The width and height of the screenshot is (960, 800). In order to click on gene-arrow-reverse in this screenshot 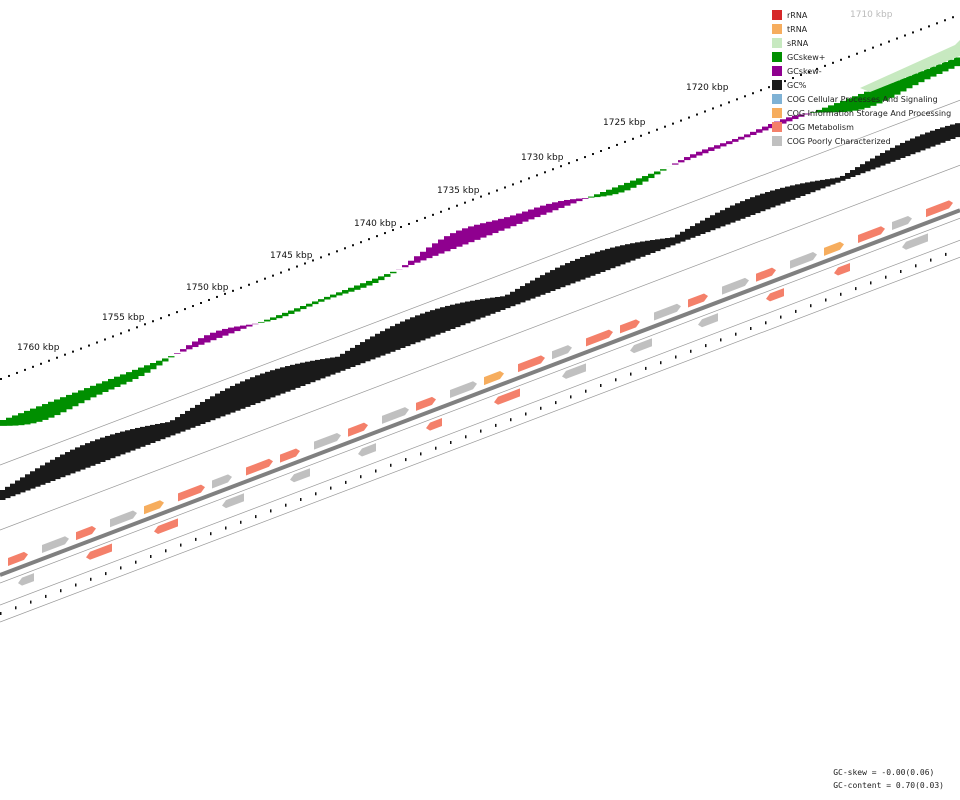, I will do `click(300, 475)`.